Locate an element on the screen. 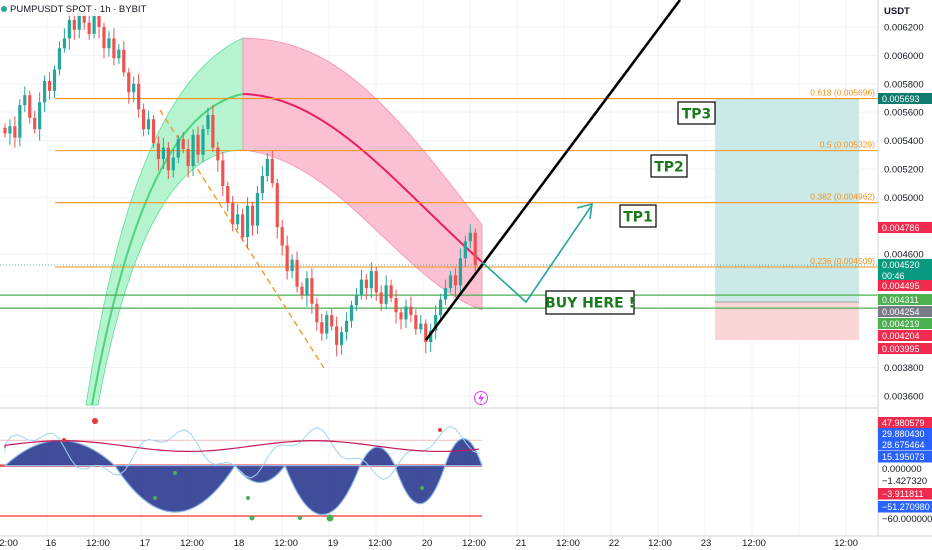 The image size is (932, 550). buy-here-label: BUY HERE ! is located at coordinates (590, 302).